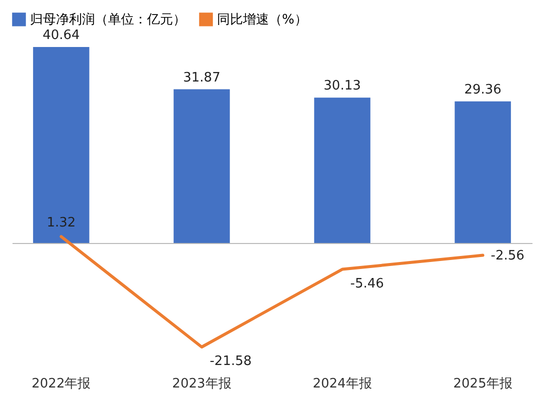 The image size is (550, 409). Describe the element at coordinates (202, 384) in the screenshot. I see `x-tick-label: 2023年报` at that location.